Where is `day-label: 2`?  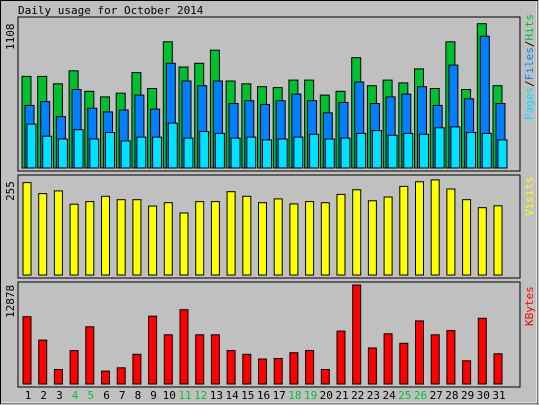 day-label: 2 is located at coordinates (43, 395).